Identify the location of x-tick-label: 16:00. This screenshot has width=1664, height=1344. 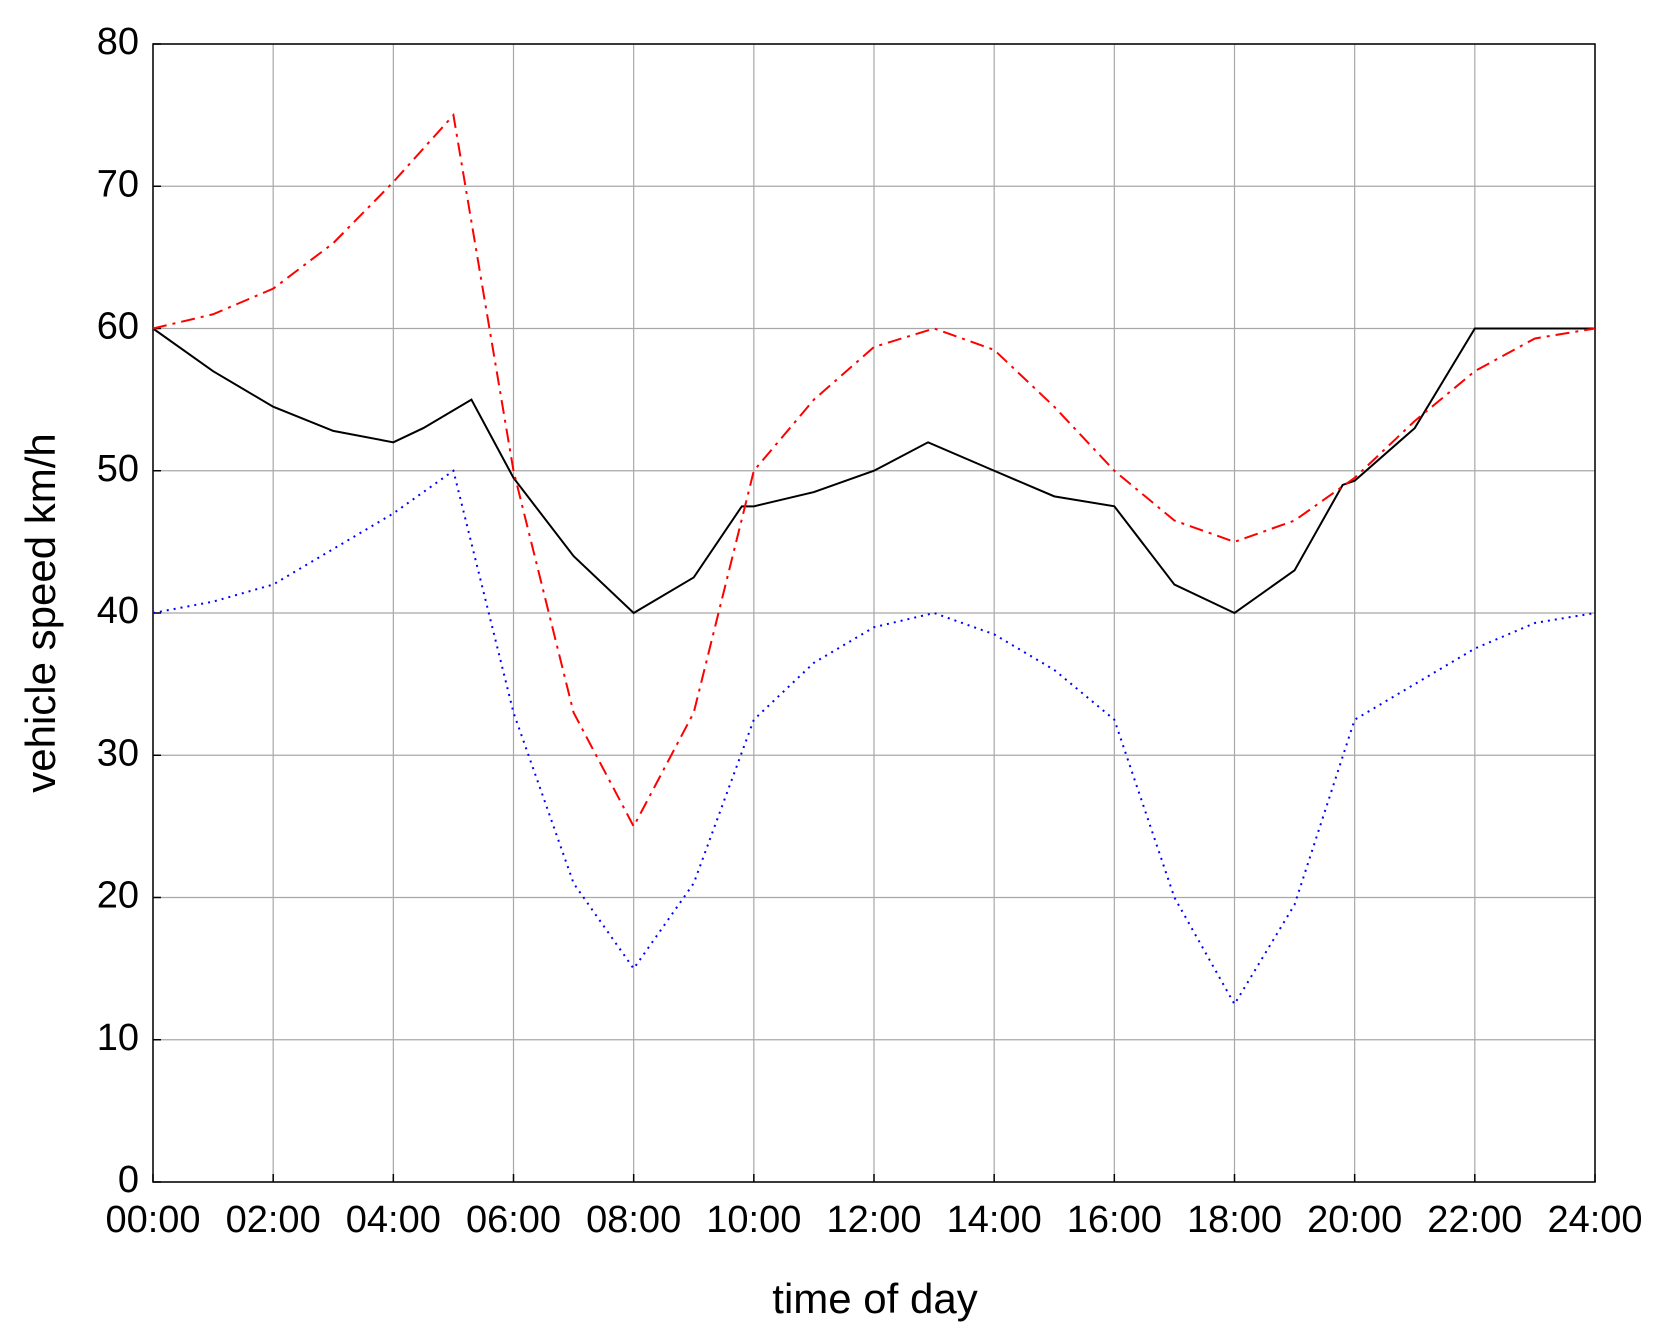
(1114, 1220).